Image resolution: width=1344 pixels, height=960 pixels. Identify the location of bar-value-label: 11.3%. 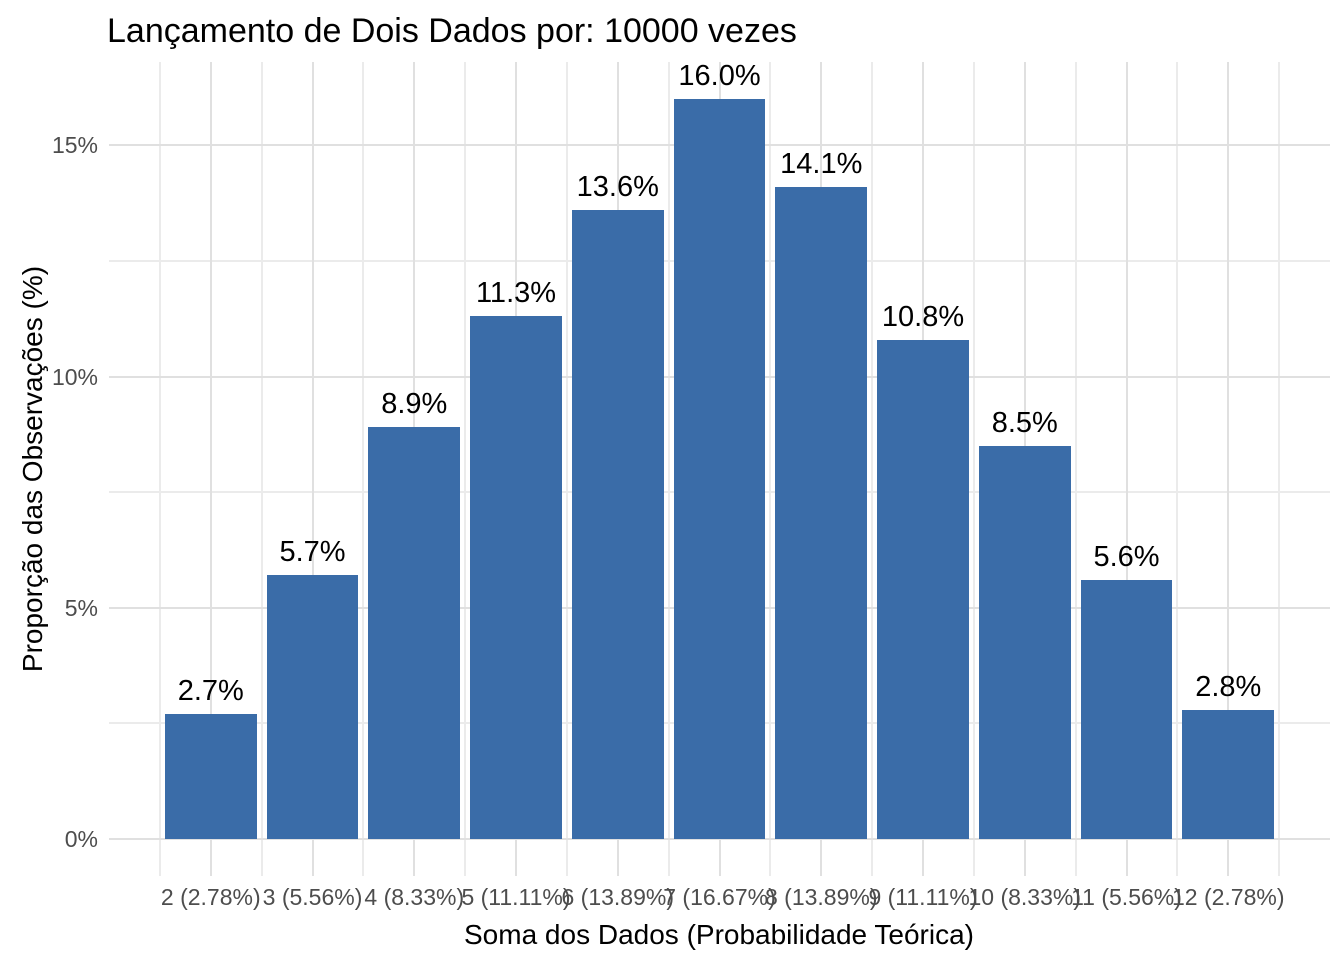
(516, 293).